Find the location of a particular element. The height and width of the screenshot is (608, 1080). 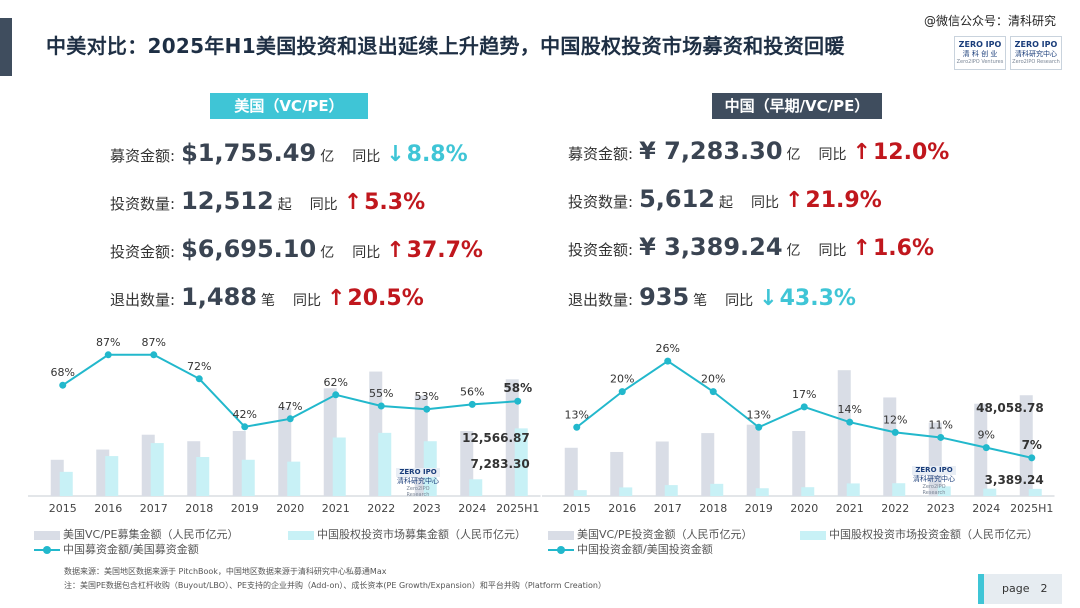

bar-cn-2025H1 is located at coordinates (521, 462).